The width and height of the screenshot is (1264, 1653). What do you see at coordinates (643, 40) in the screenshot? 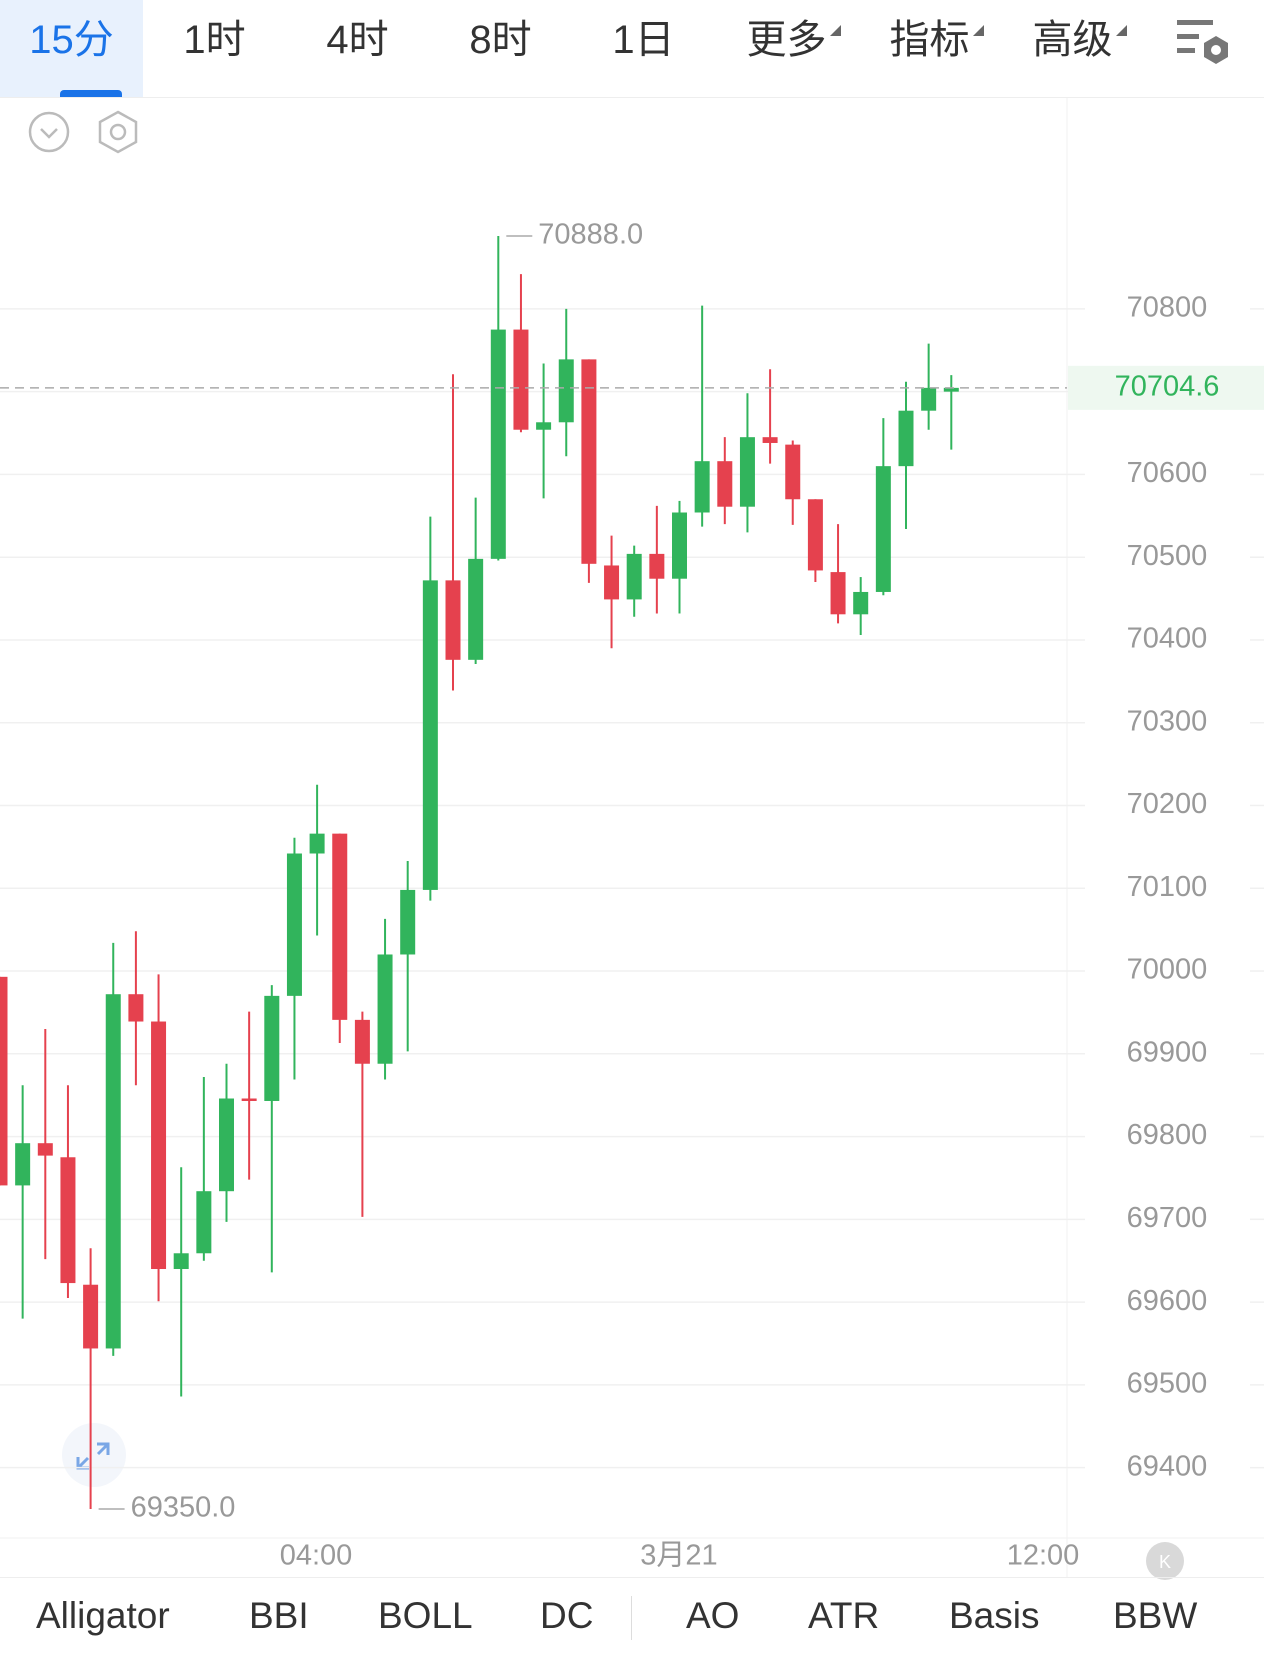
I see `tab-label: 1日` at bounding box center [643, 40].